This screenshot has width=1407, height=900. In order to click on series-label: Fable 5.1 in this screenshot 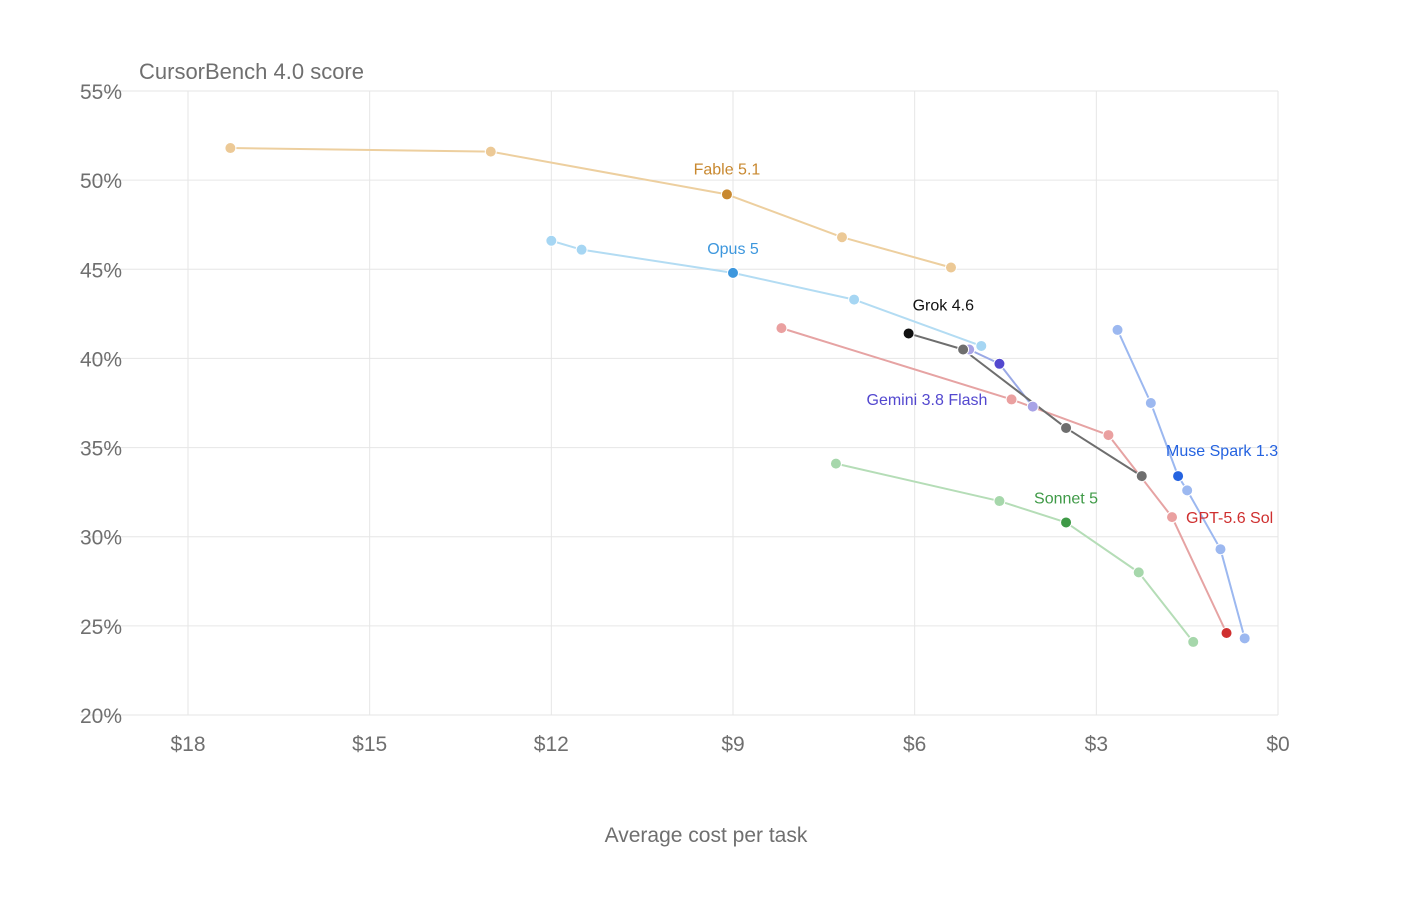, I will do `click(727, 169)`.